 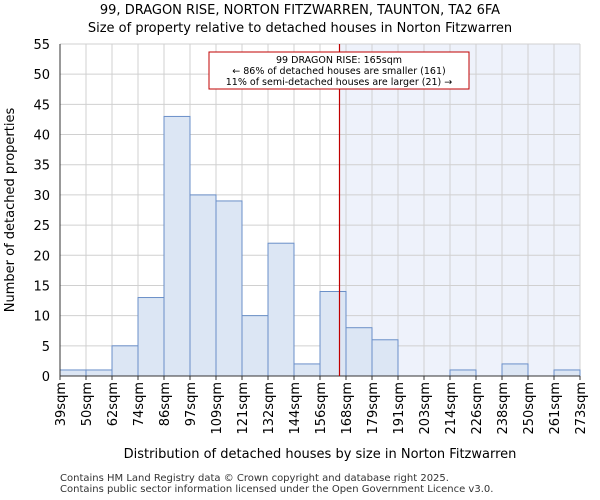 What do you see at coordinates (555, 408) in the screenshot?
I see `x-tick-label: 261sqm` at bounding box center [555, 408].